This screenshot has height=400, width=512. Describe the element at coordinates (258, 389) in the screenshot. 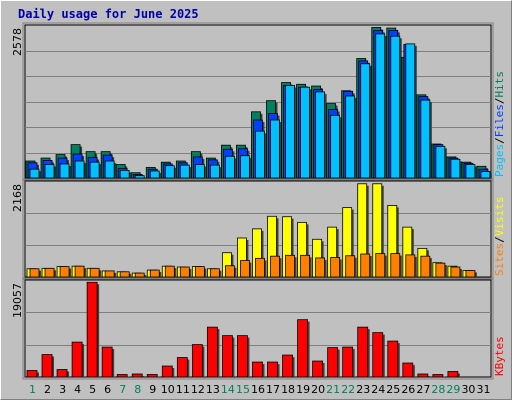

I see `day-label-16: 16` at that location.